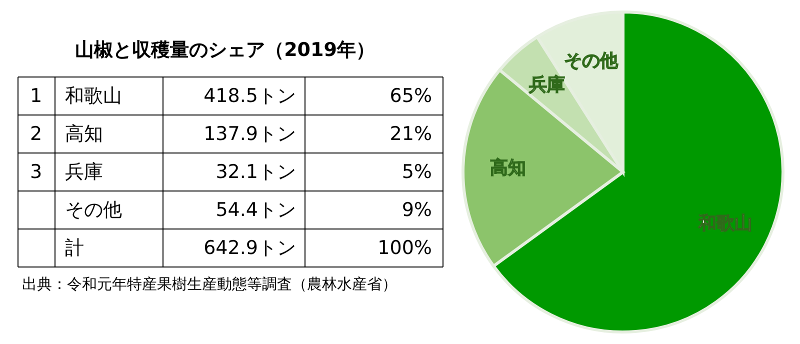  Describe the element at coordinates (256, 210) in the screenshot. I see `text: 54.4トン` at that location.